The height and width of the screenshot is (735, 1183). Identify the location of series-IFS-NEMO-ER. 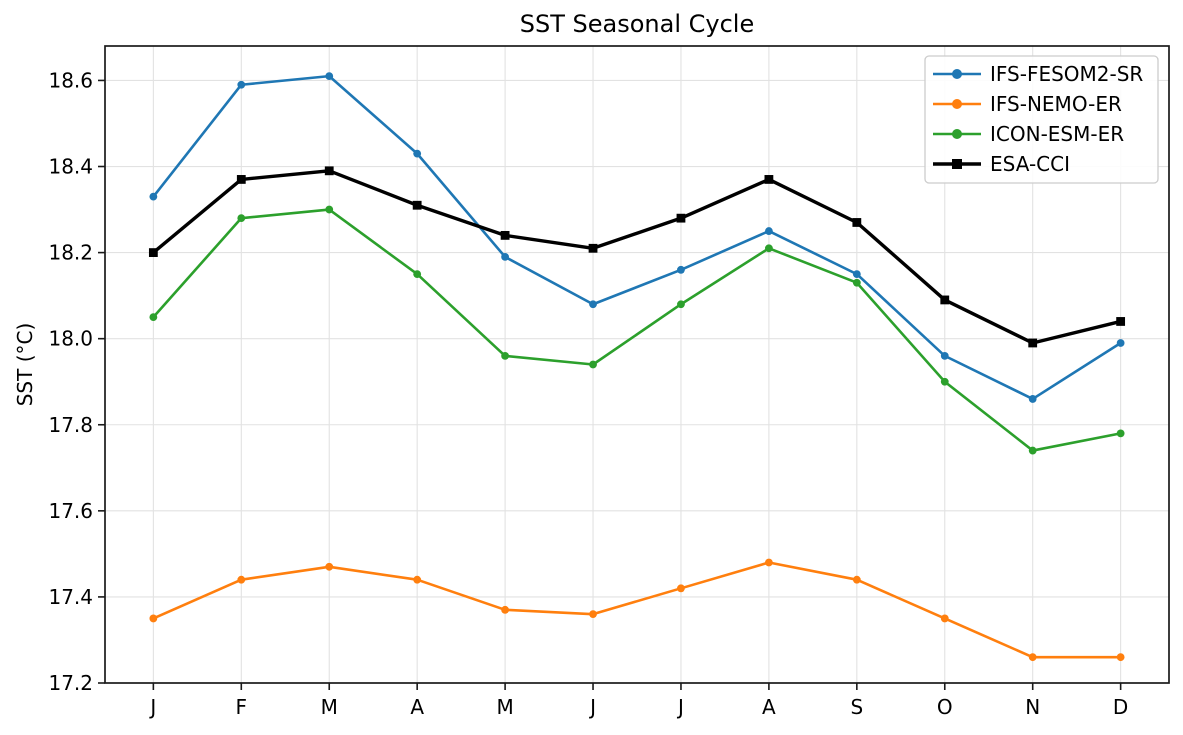
(637, 610).